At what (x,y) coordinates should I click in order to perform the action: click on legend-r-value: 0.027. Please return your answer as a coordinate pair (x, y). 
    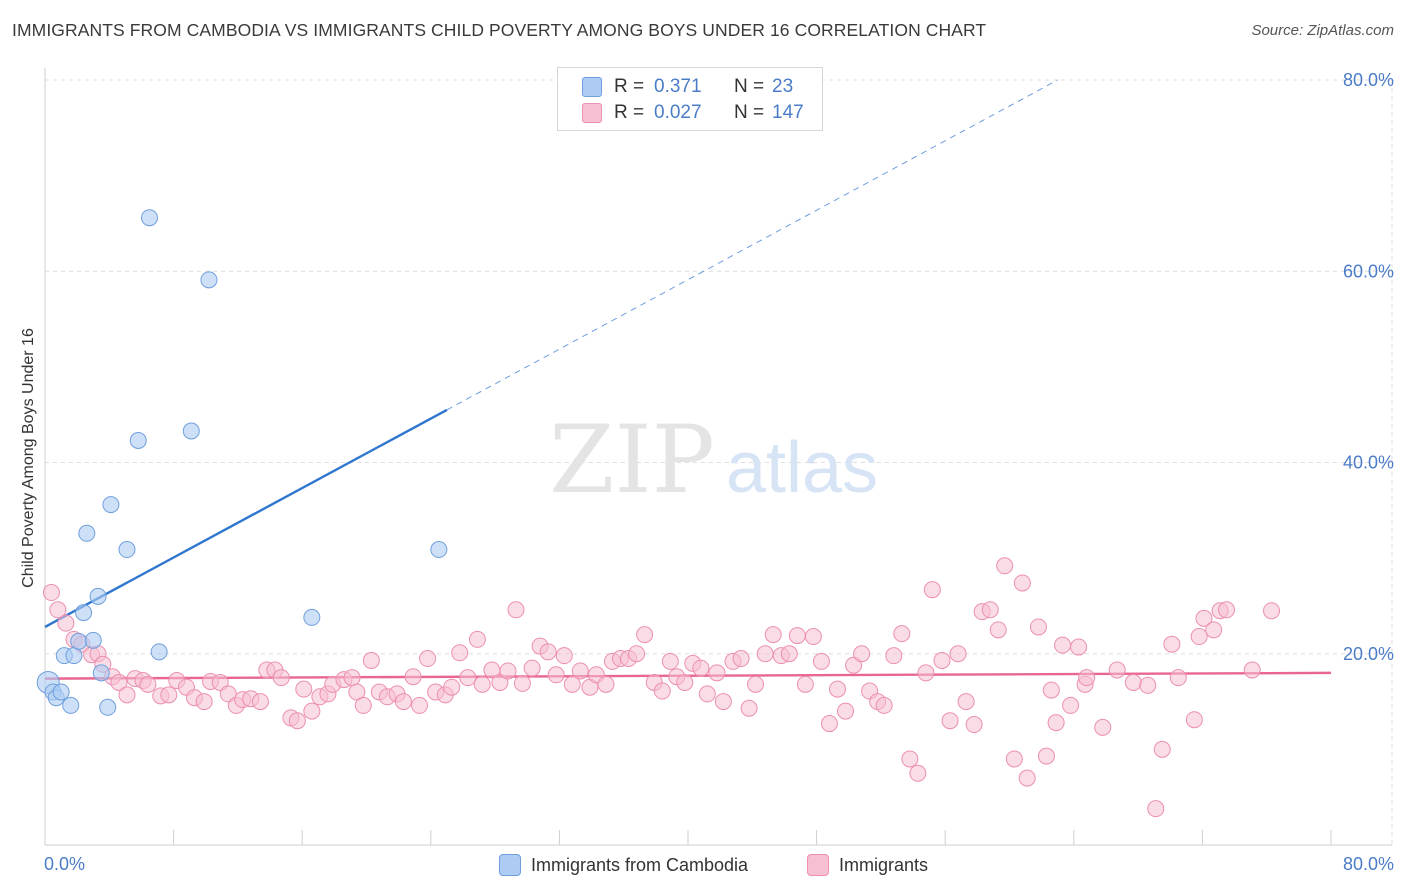
    Looking at the image, I should click on (678, 112).